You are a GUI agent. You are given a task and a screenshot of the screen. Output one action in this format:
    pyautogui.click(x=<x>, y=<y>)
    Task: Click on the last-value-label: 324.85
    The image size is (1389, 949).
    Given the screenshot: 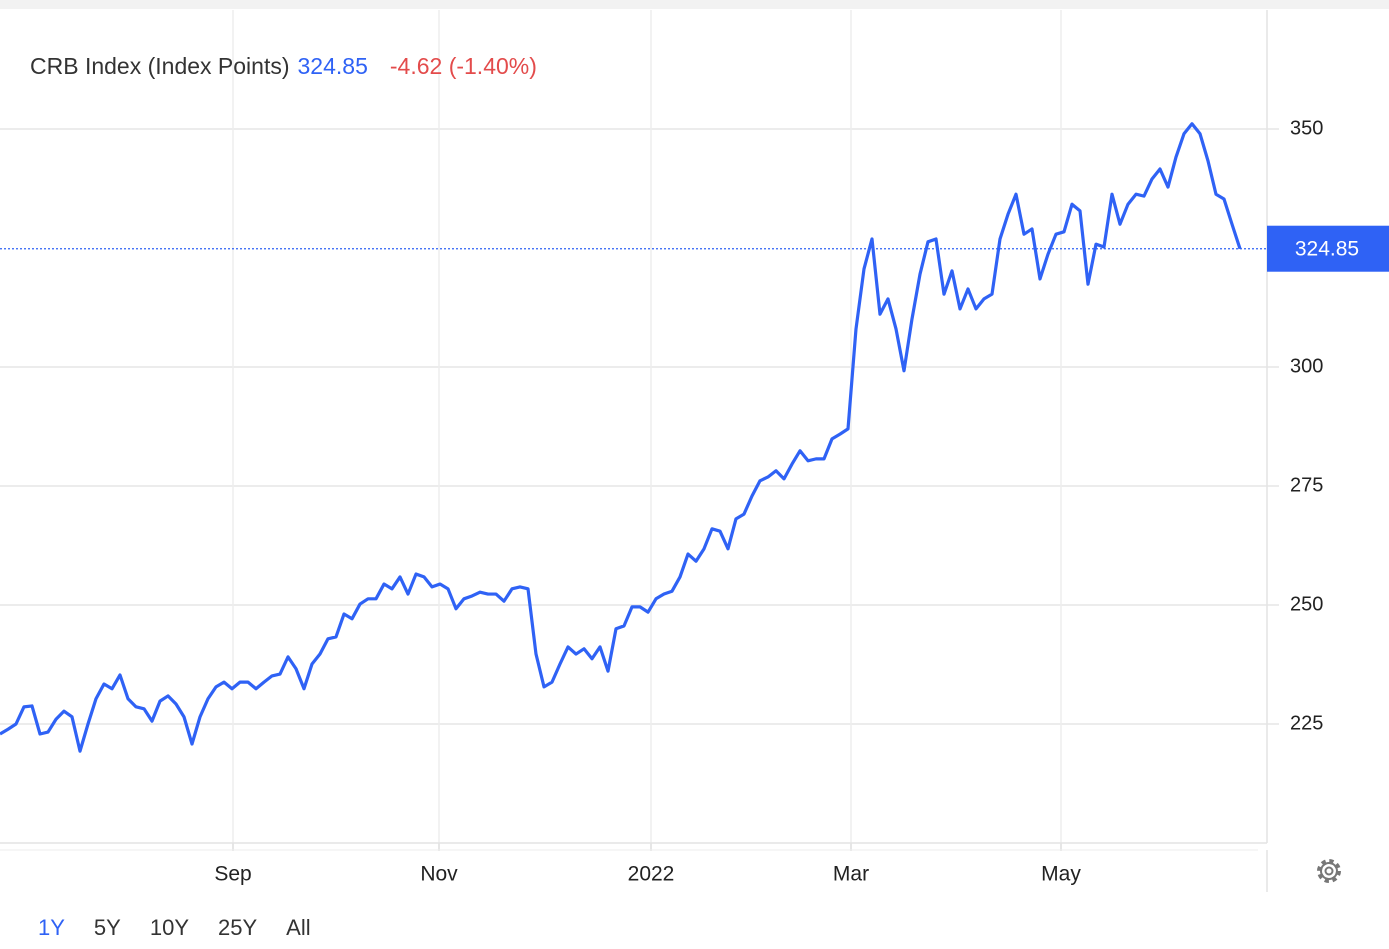 What is the action you would take?
    pyautogui.click(x=1327, y=248)
    